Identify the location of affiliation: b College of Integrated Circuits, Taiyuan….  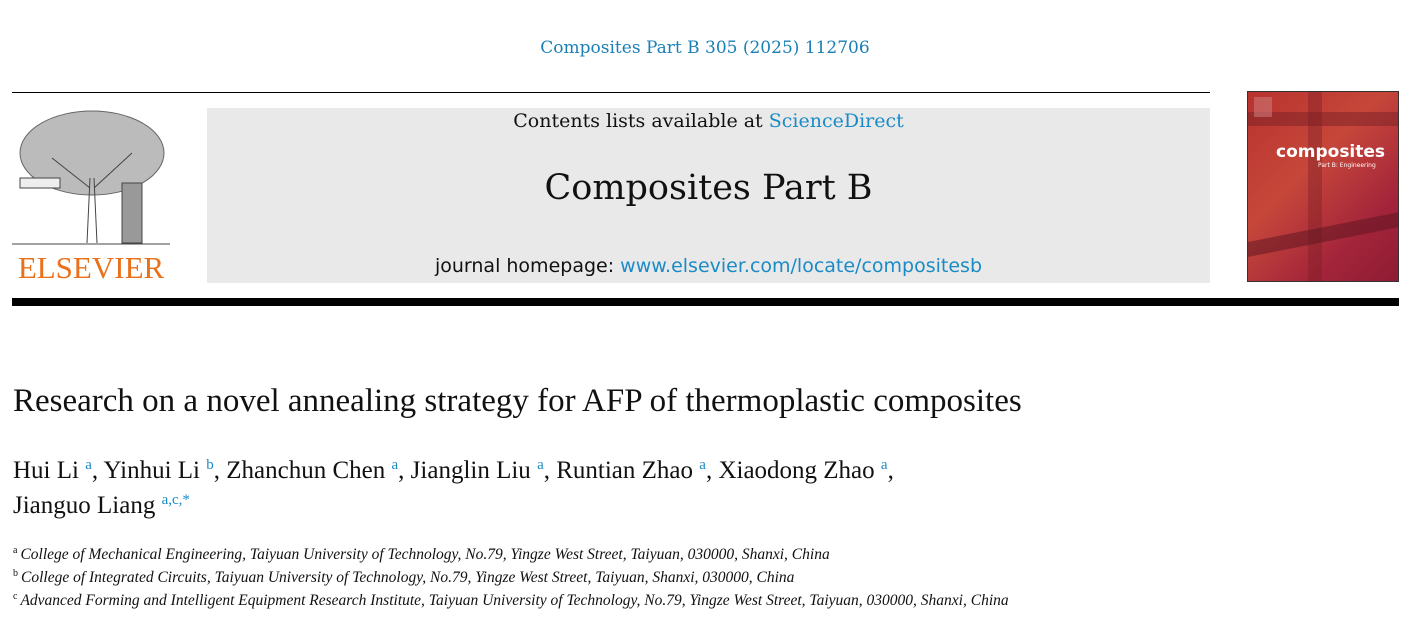
(404, 577).